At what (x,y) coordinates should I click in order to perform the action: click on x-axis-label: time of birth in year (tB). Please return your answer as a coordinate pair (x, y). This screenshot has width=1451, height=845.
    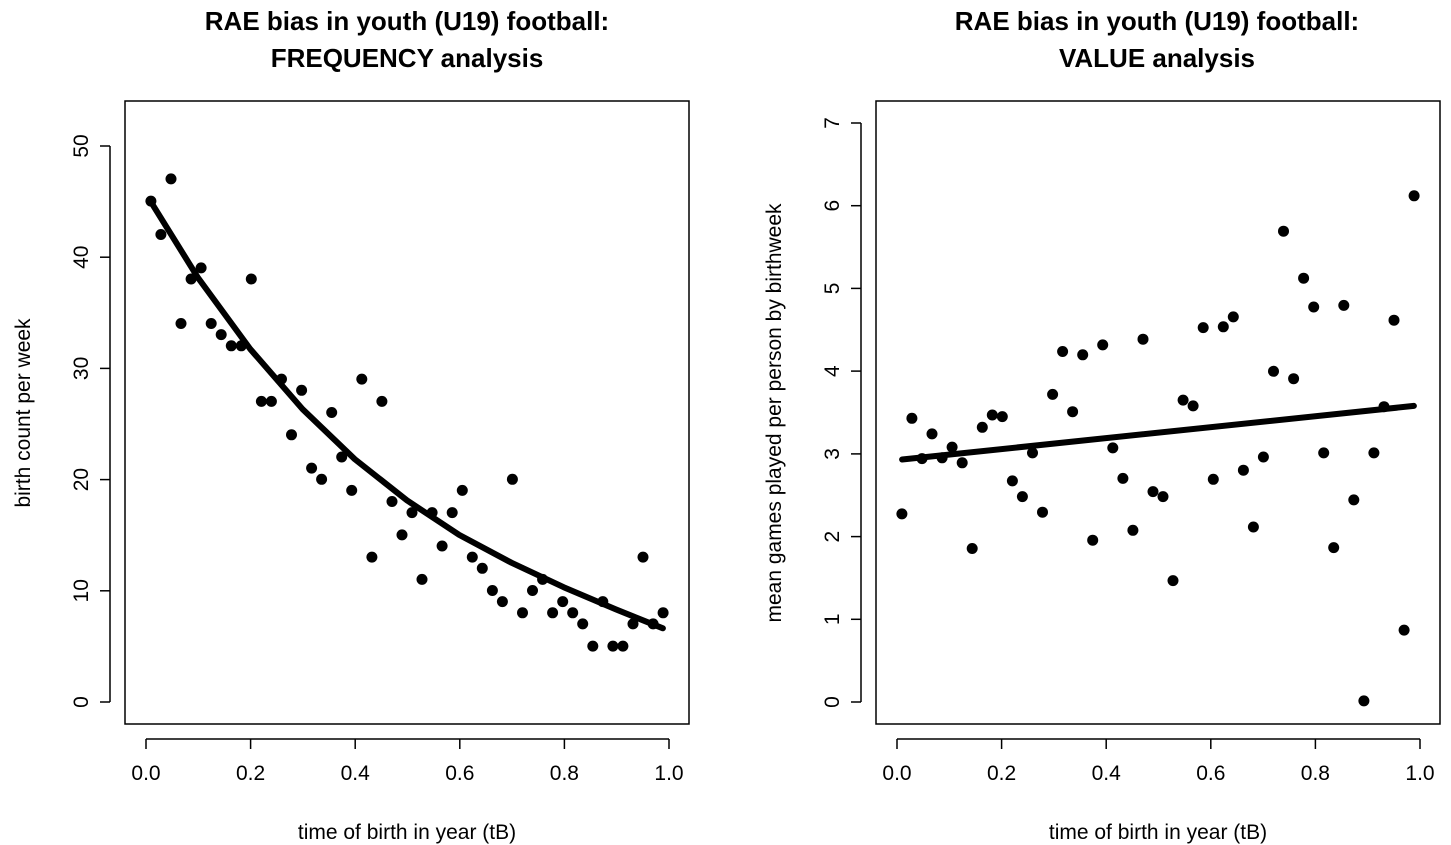
    Looking at the image, I should click on (1158, 832).